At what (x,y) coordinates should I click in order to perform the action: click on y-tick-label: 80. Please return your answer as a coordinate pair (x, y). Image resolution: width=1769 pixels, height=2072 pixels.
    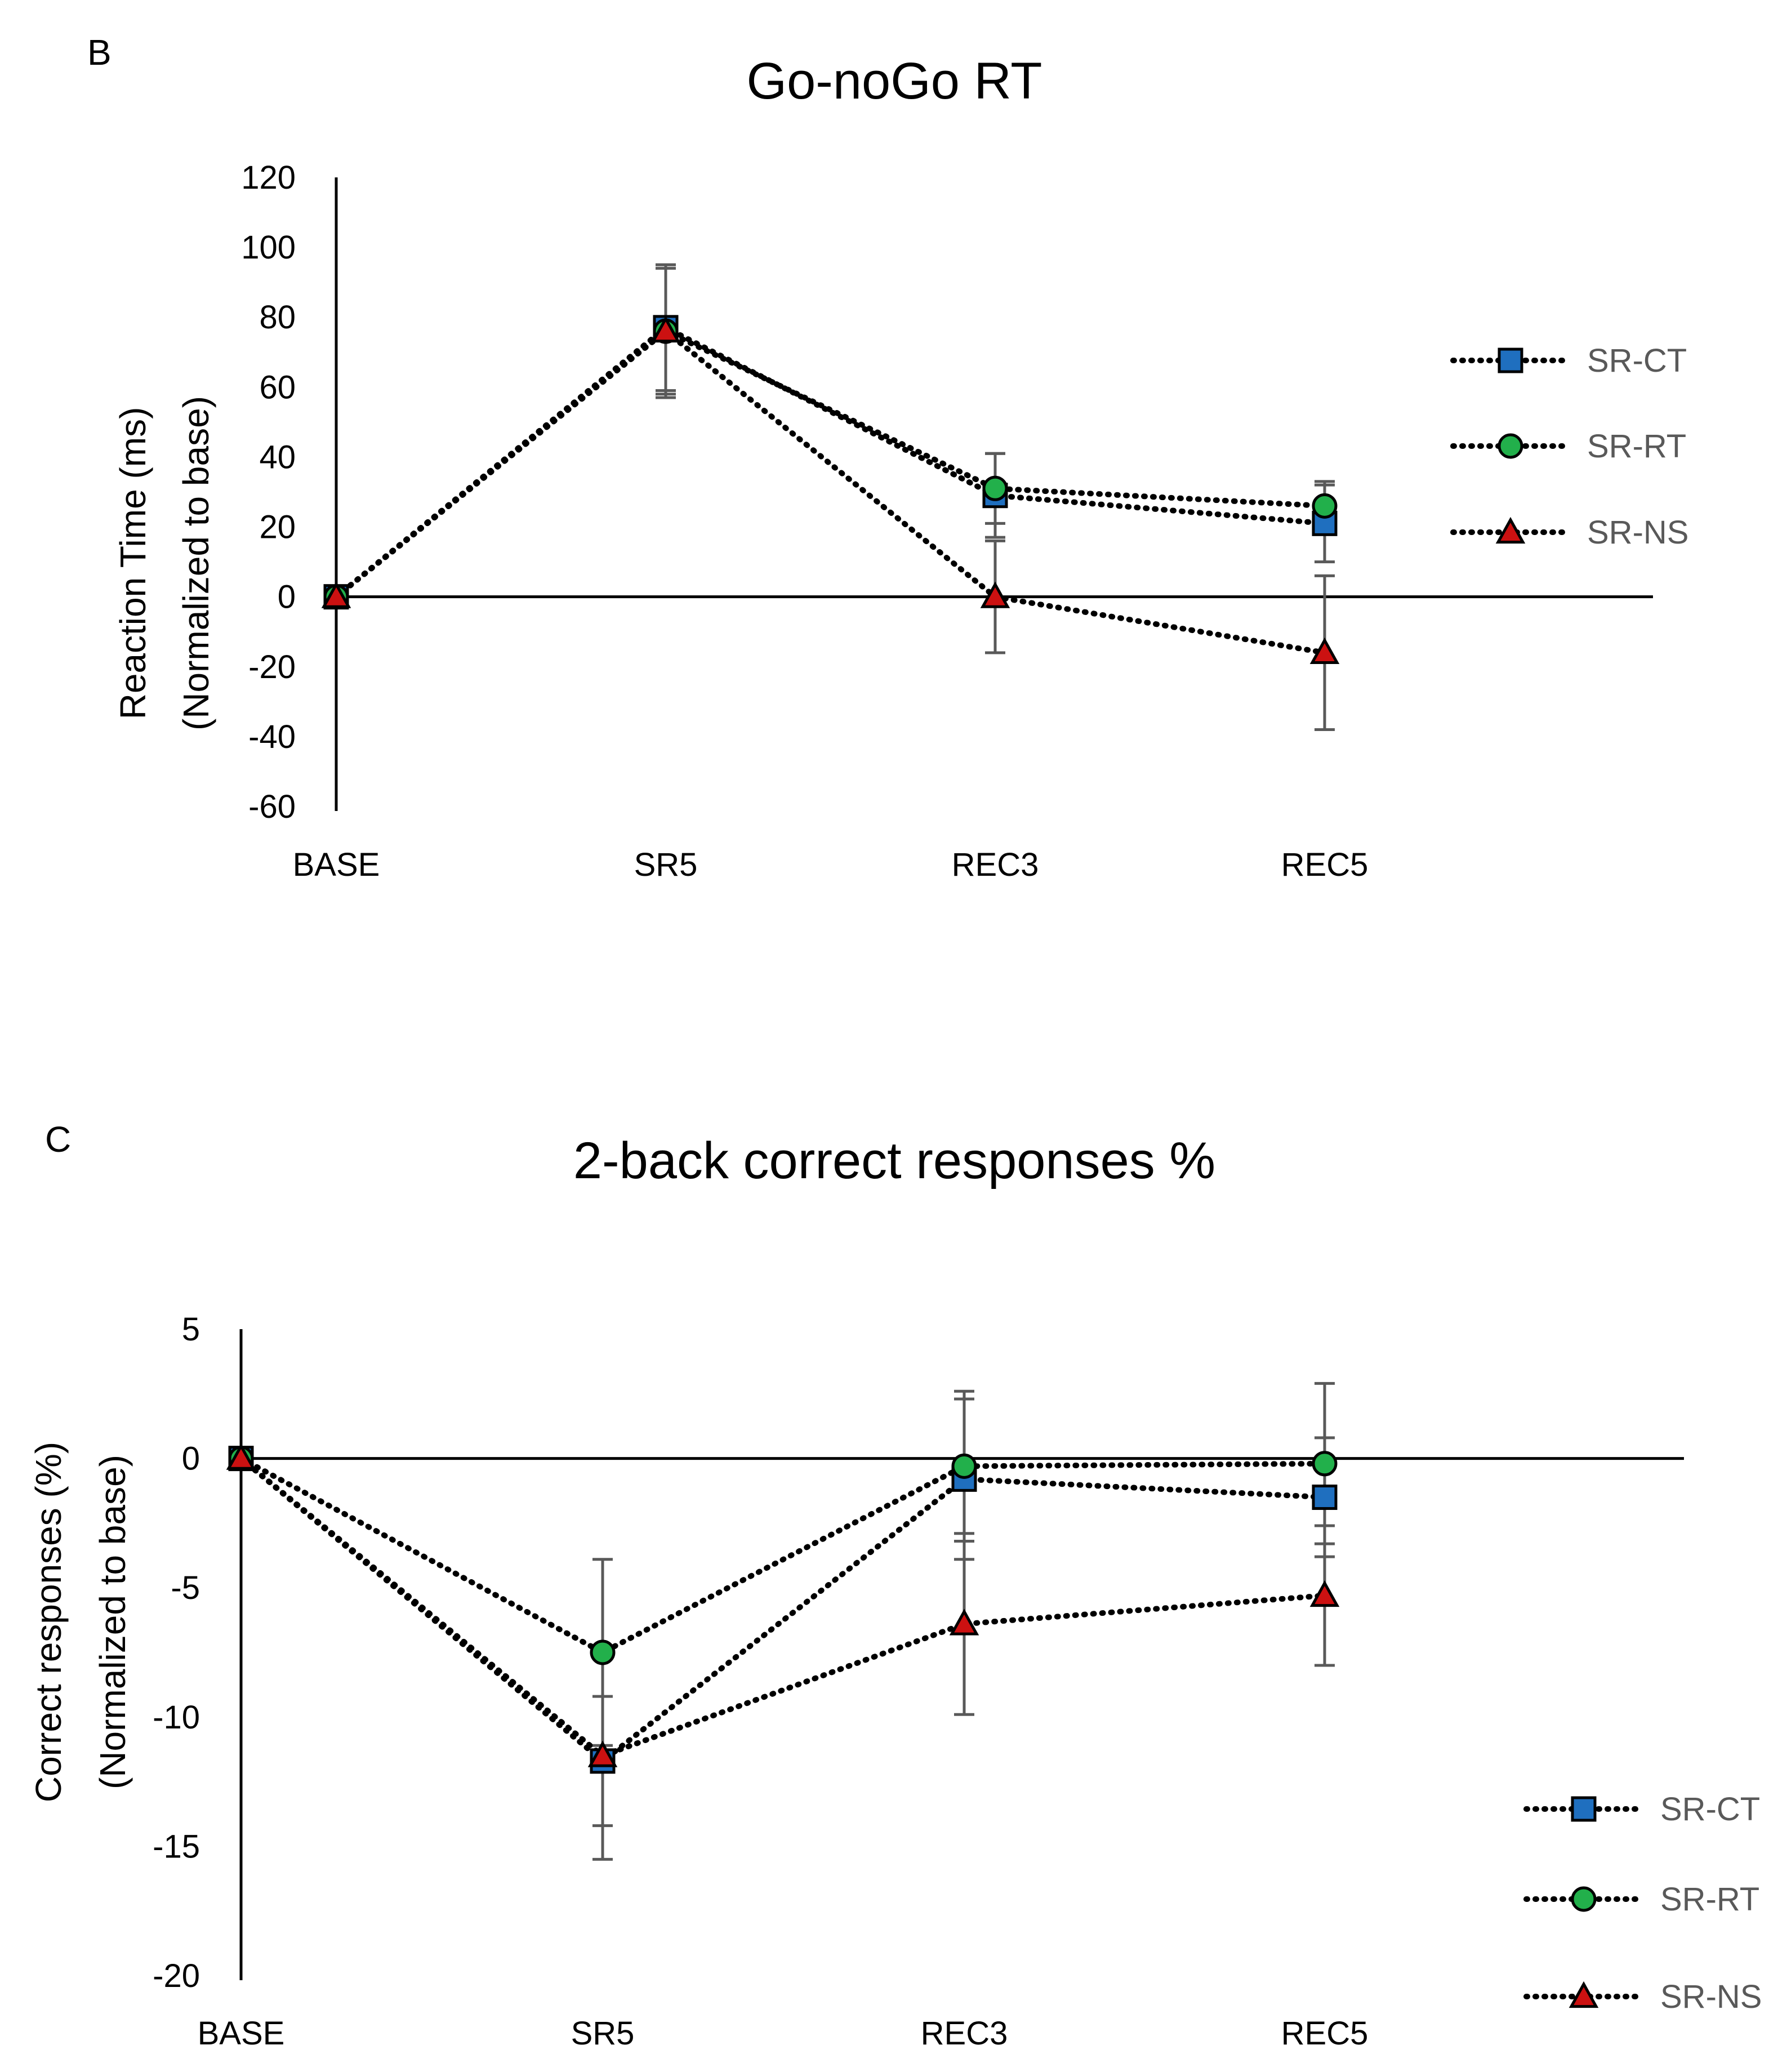
    Looking at the image, I should click on (277, 317).